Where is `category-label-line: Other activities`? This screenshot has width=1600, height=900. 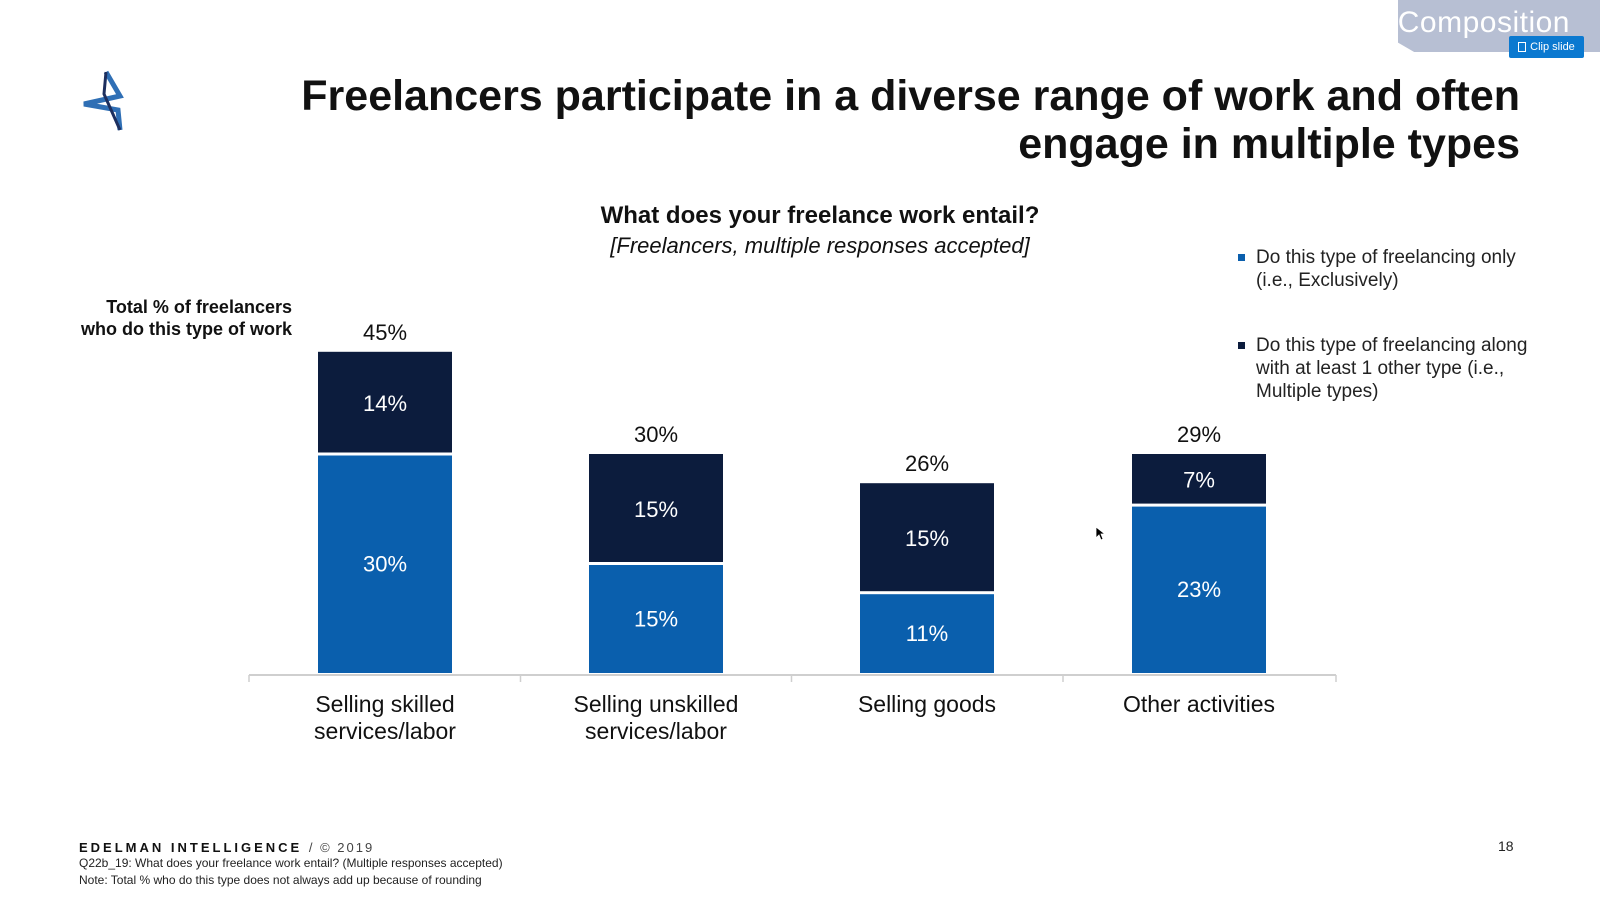 category-label-line: Other activities is located at coordinates (1199, 704).